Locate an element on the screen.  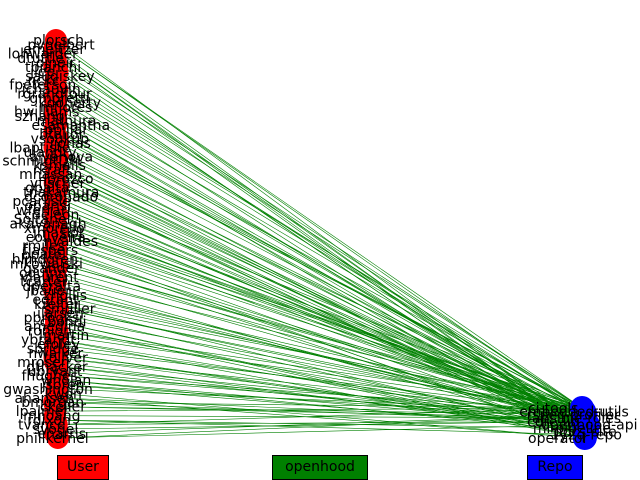
user-node-label: pvnelbert is located at coordinates (61, 45).